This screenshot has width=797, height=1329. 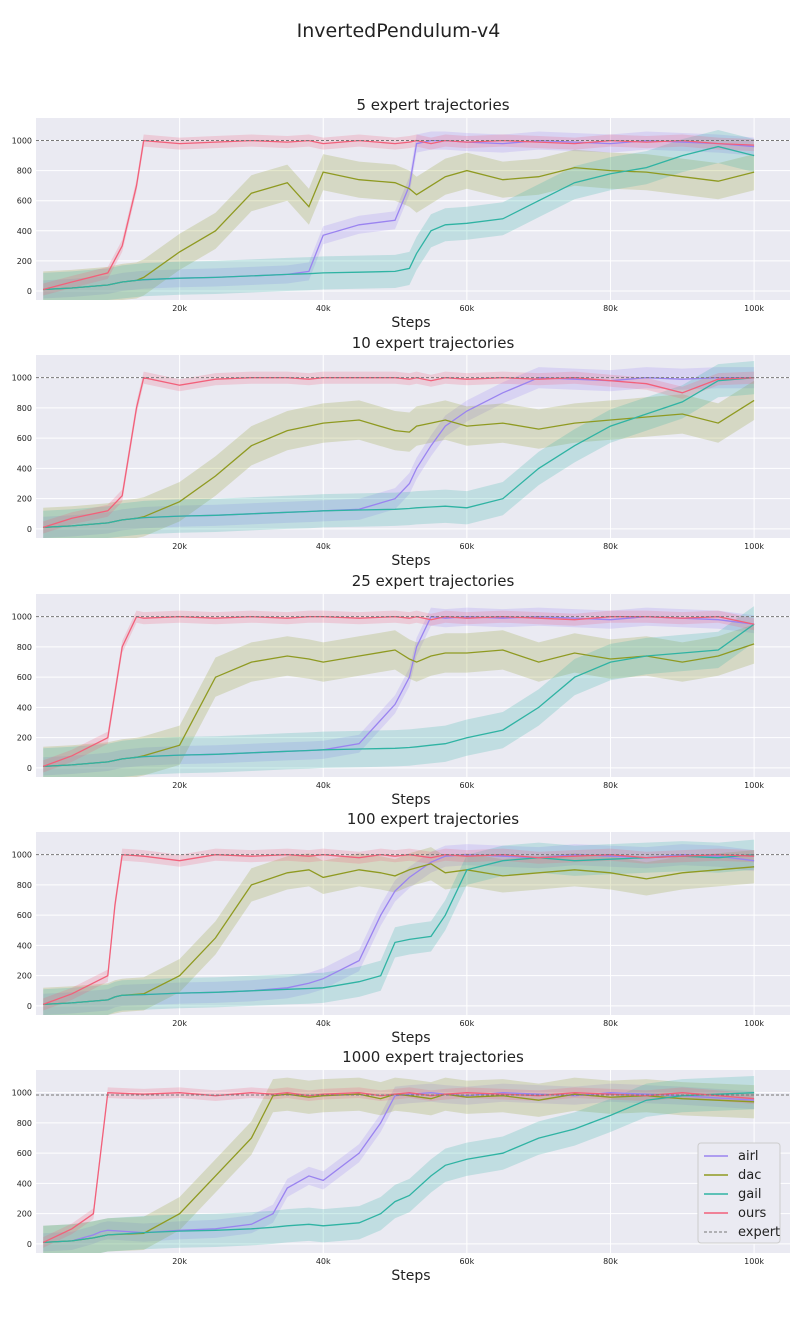 I want to click on legend-label-ours: ours, so click(x=752, y=1213).